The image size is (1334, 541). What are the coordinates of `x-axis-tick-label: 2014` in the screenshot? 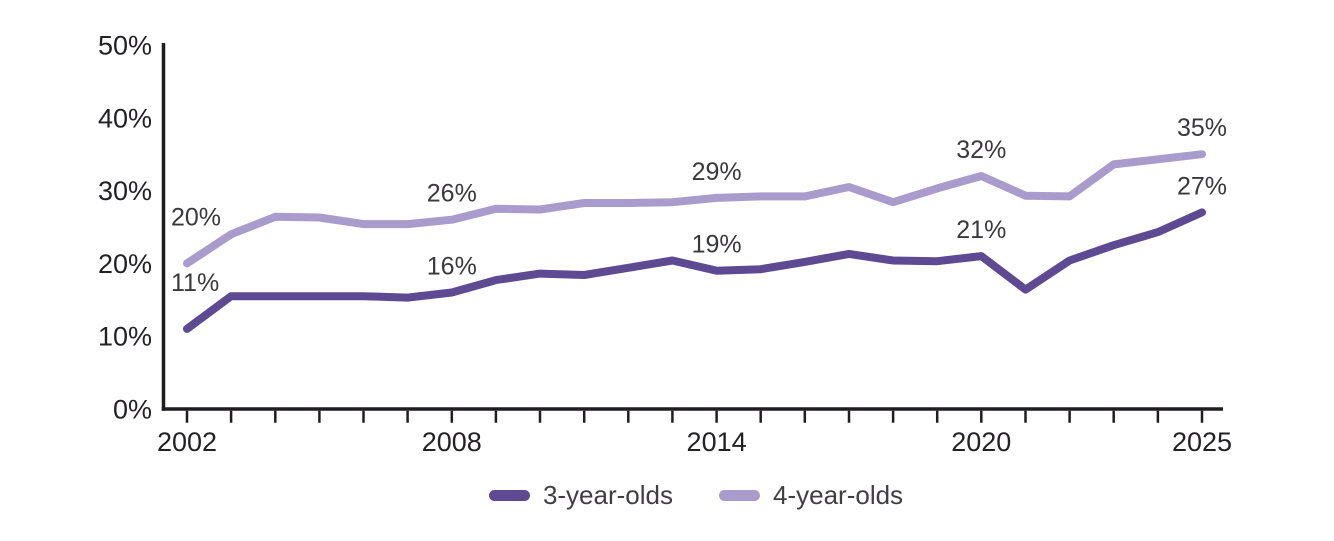 It's located at (717, 442).